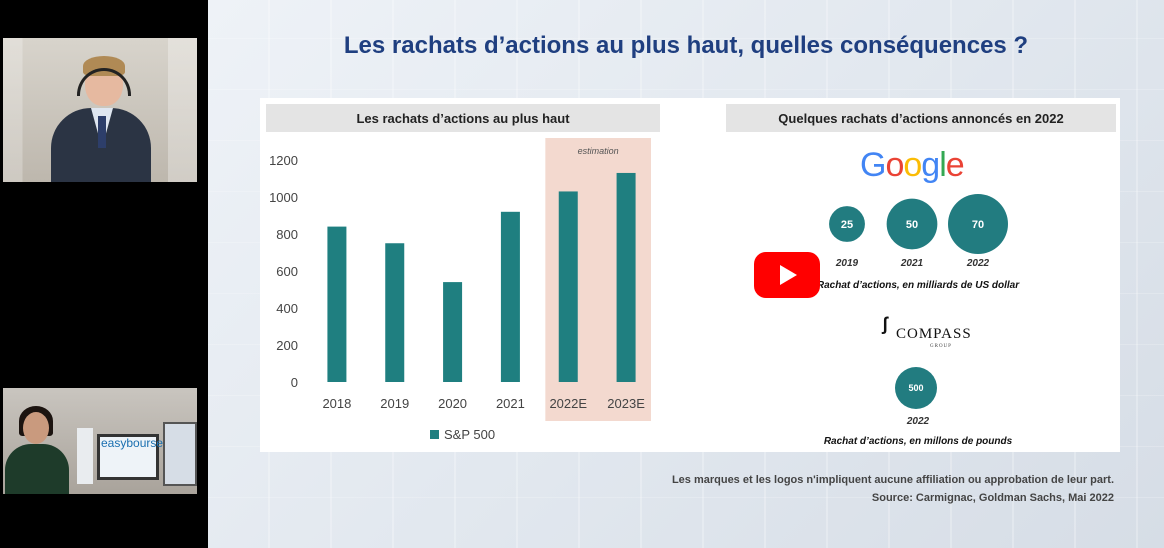 The height and width of the screenshot is (548, 1164). What do you see at coordinates (337, 304) in the screenshot?
I see `bar-2018` at bounding box center [337, 304].